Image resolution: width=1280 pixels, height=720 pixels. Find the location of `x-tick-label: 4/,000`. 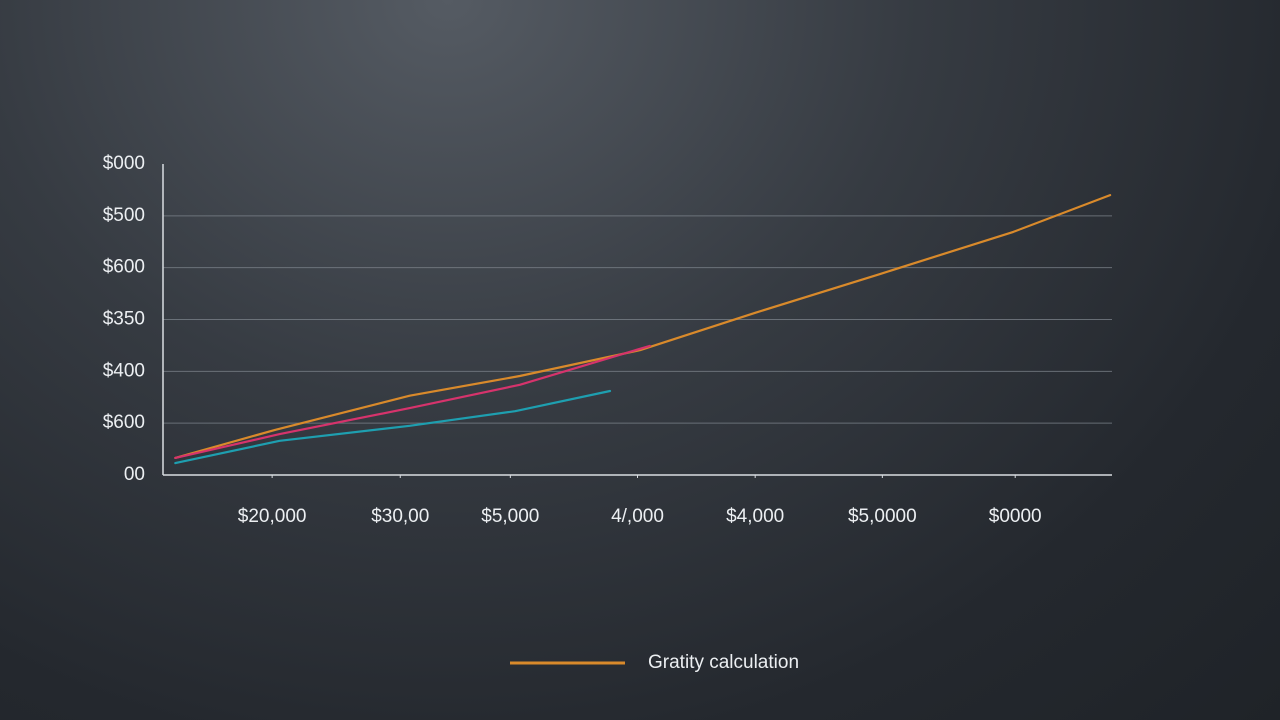

x-tick-label: 4/,000 is located at coordinates (637, 516).